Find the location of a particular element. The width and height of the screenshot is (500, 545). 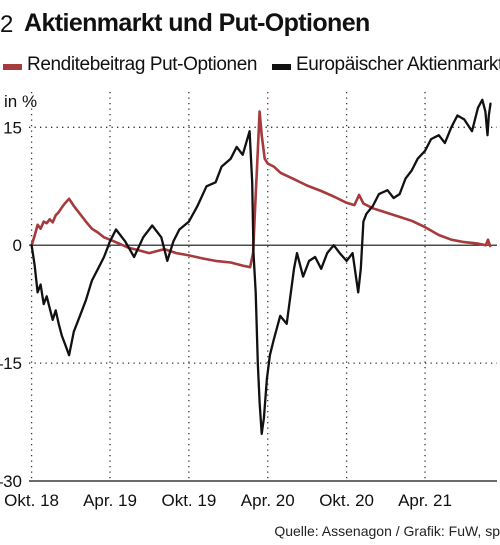

chart-number: 2 is located at coordinates (7, 24).